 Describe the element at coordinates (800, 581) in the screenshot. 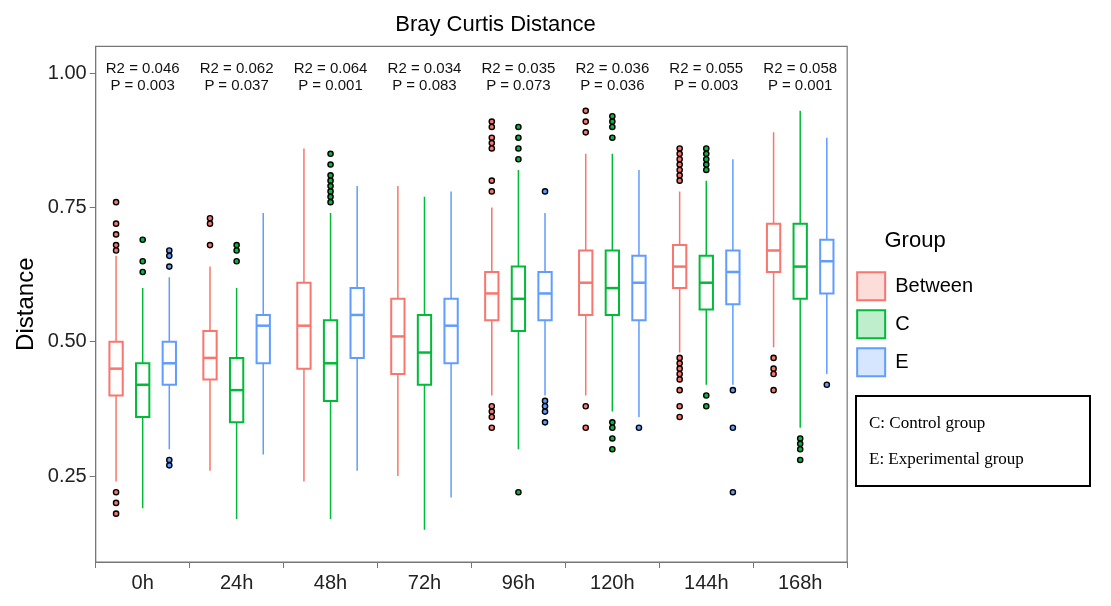

I see `x-tick-label: 168h` at that location.